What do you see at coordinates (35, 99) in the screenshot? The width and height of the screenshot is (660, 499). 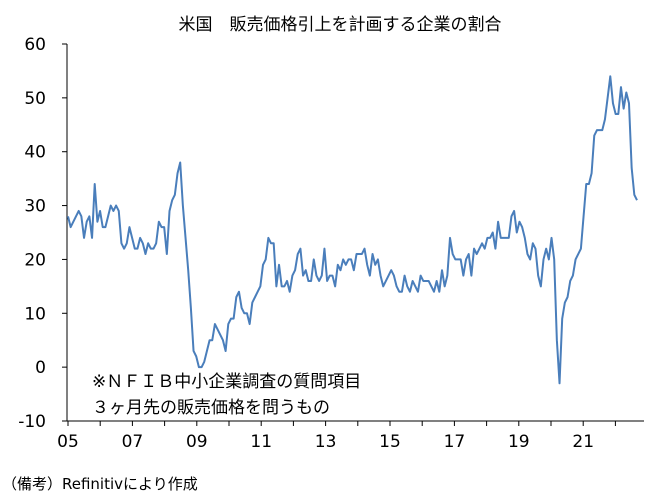 I see `y-tick-label: 50` at bounding box center [35, 99].